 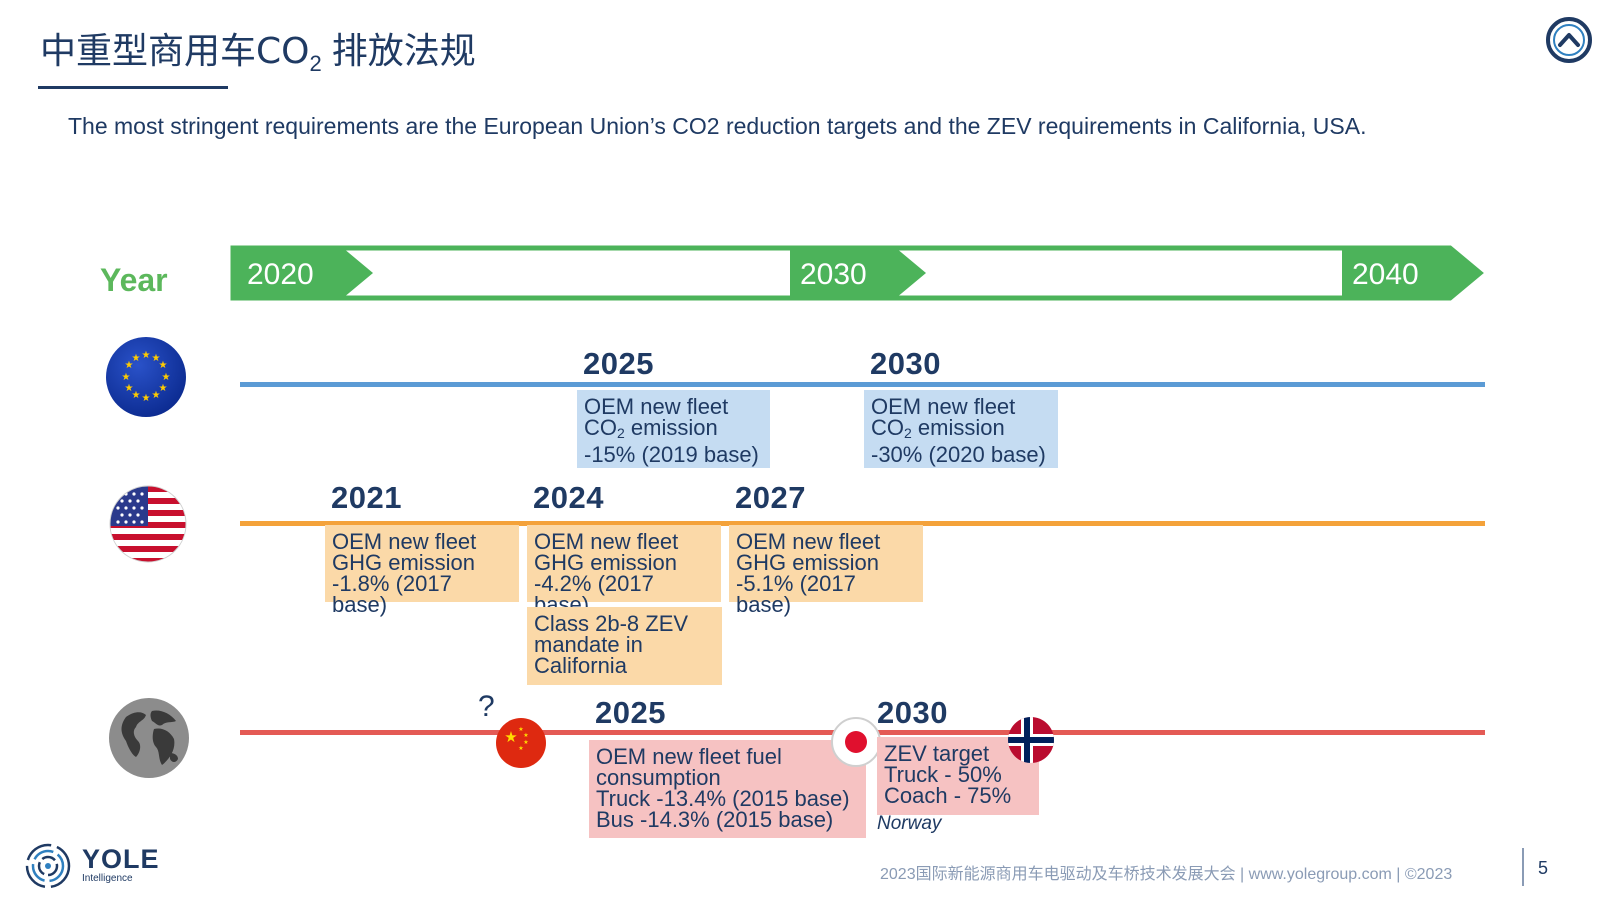 What do you see at coordinates (258, 53) in the screenshot?
I see `page-title: 中重型商用车CO2 排放法规` at bounding box center [258, 53].